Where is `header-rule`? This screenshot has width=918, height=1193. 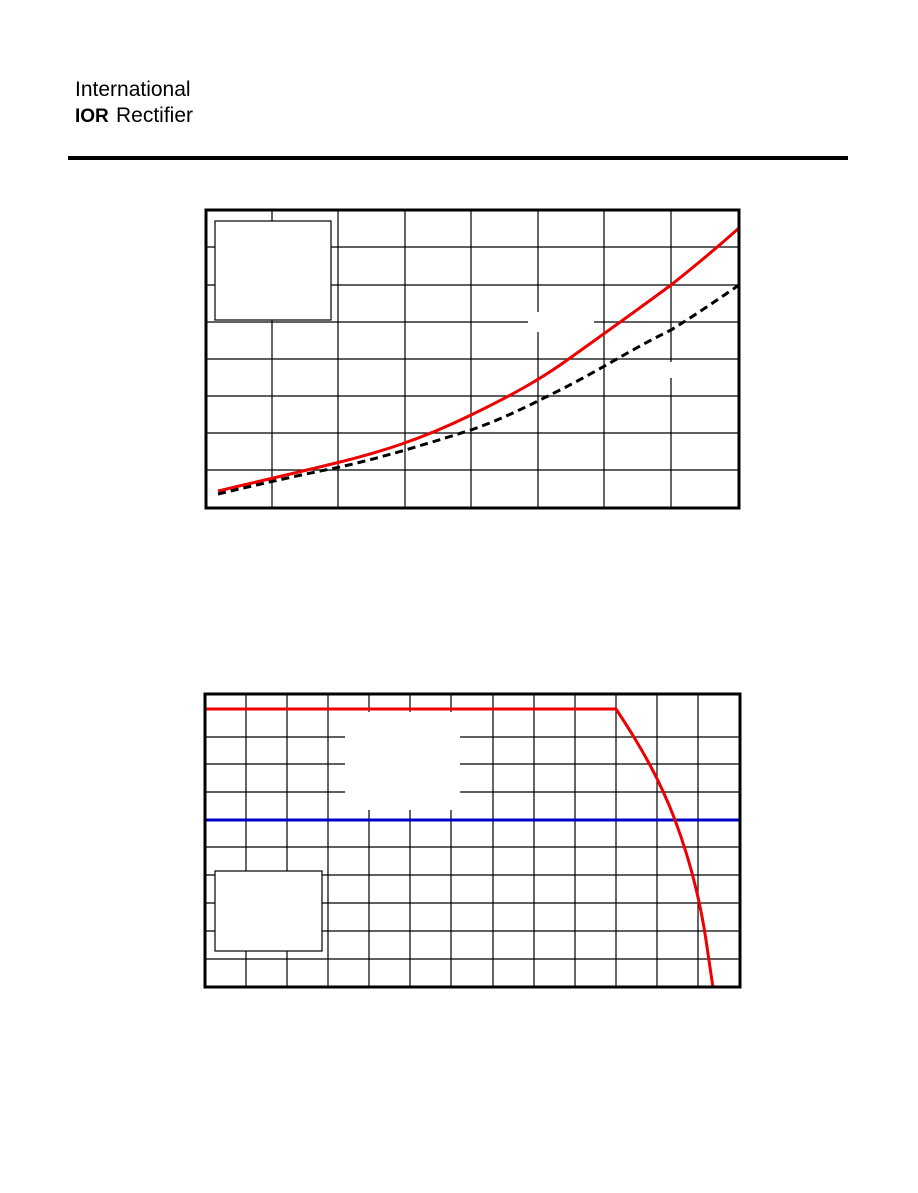 header-rule is located at coordinates (458, 158).